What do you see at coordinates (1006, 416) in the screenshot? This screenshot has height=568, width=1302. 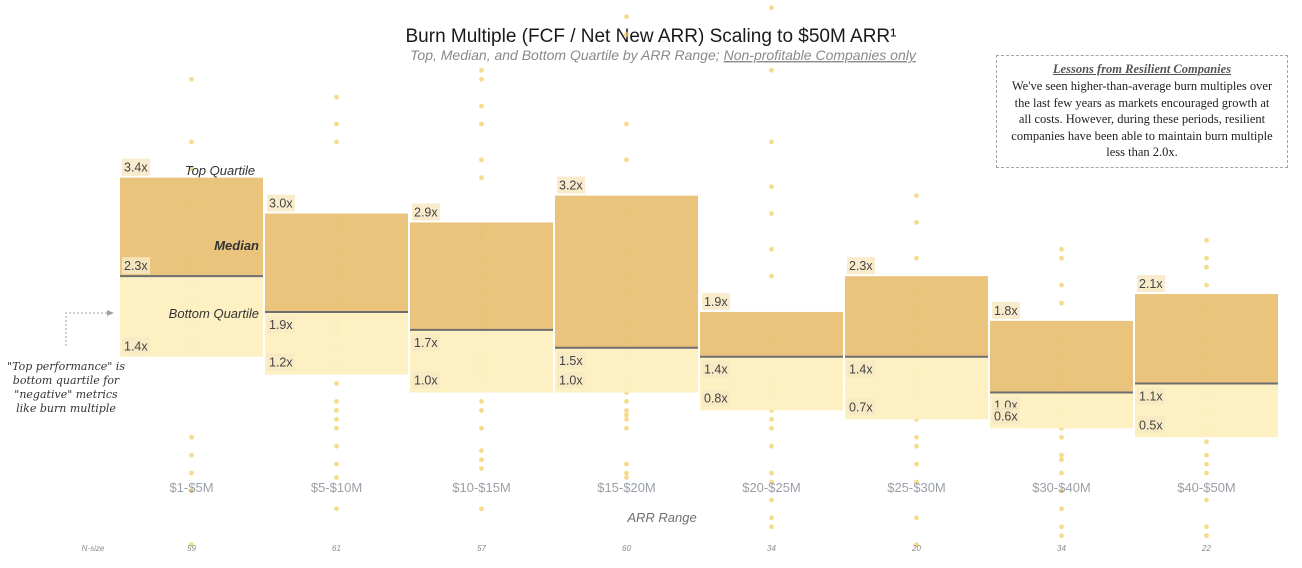 I see `bottom-quartile-value: 0.6x` at bounding box center [1006, 416].